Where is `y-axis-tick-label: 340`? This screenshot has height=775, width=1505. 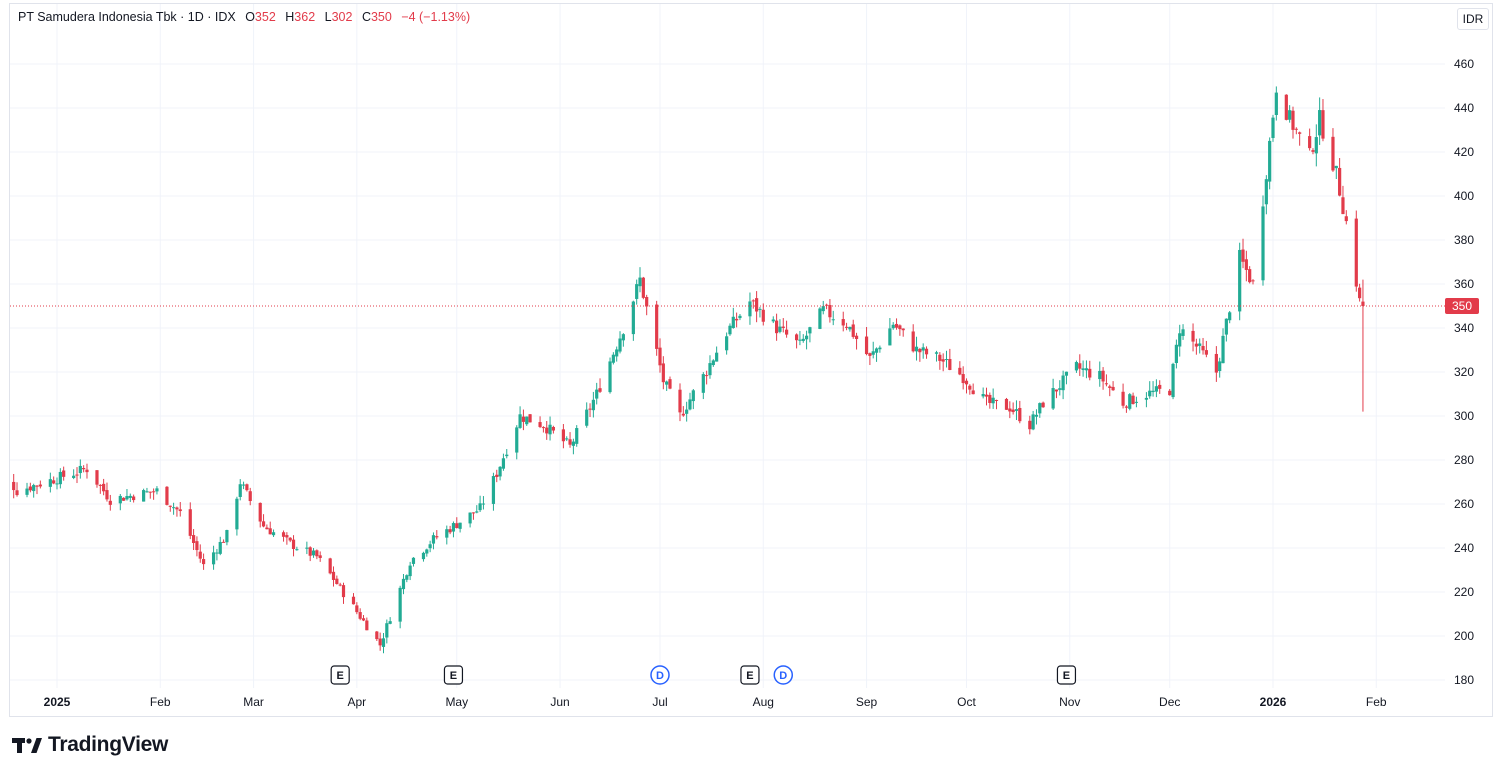 y-axis-tick-label: 340 is located at coordinates (1464, 328).